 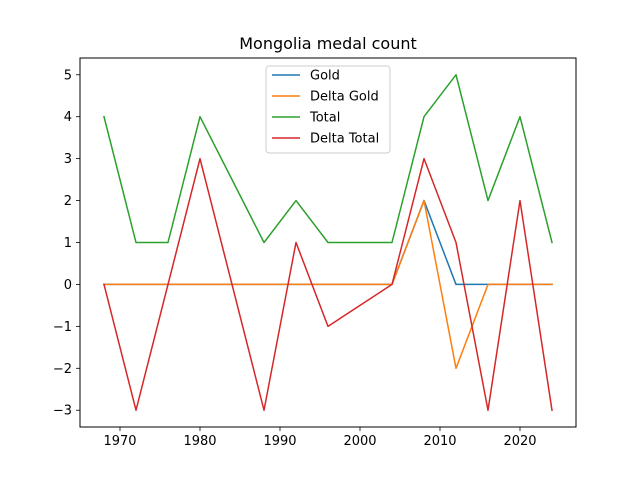 I want to click on x-tick-label: 2020, so click(x=519, y=441).